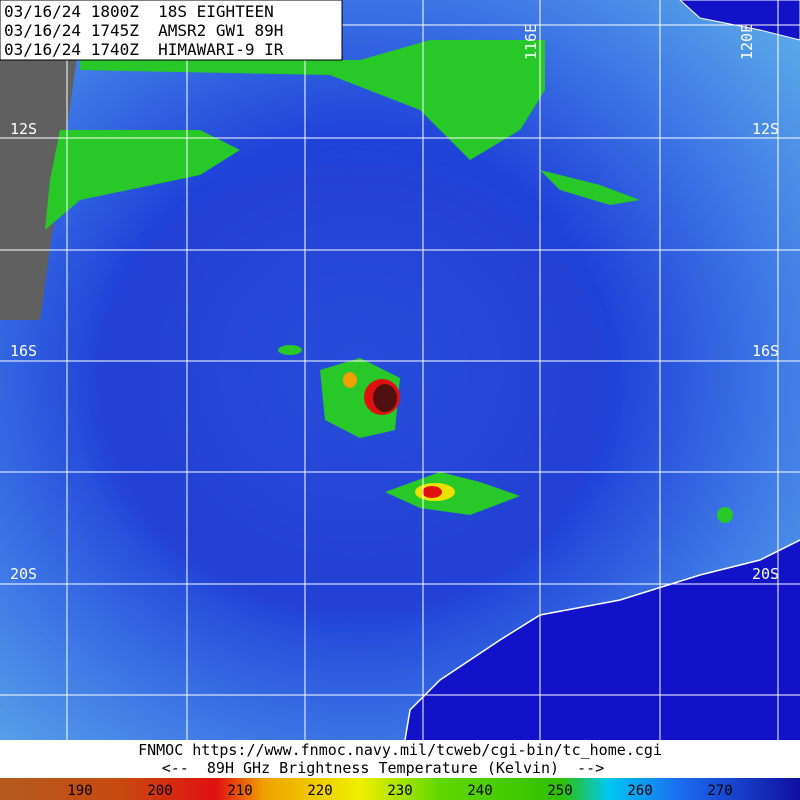 The width and height of the screenshot is (800, 800). I want to click on colorbar-label: 230, so click(399, 791).